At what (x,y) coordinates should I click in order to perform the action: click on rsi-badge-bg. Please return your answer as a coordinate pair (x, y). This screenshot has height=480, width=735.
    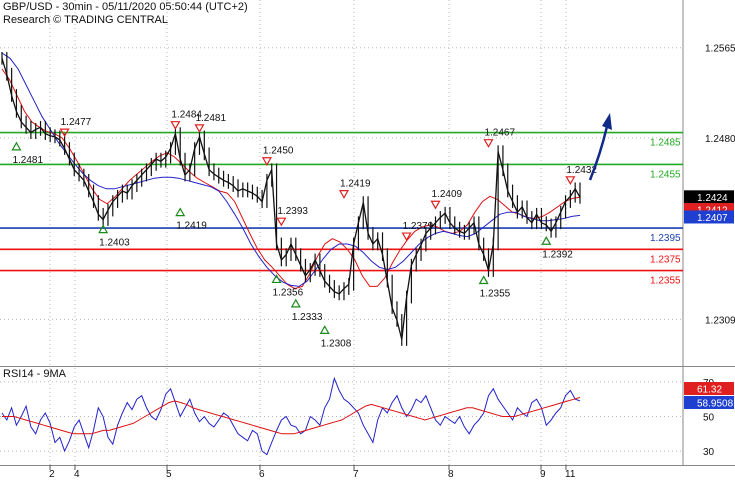
    Looking at the image, I should click on (709, 402).